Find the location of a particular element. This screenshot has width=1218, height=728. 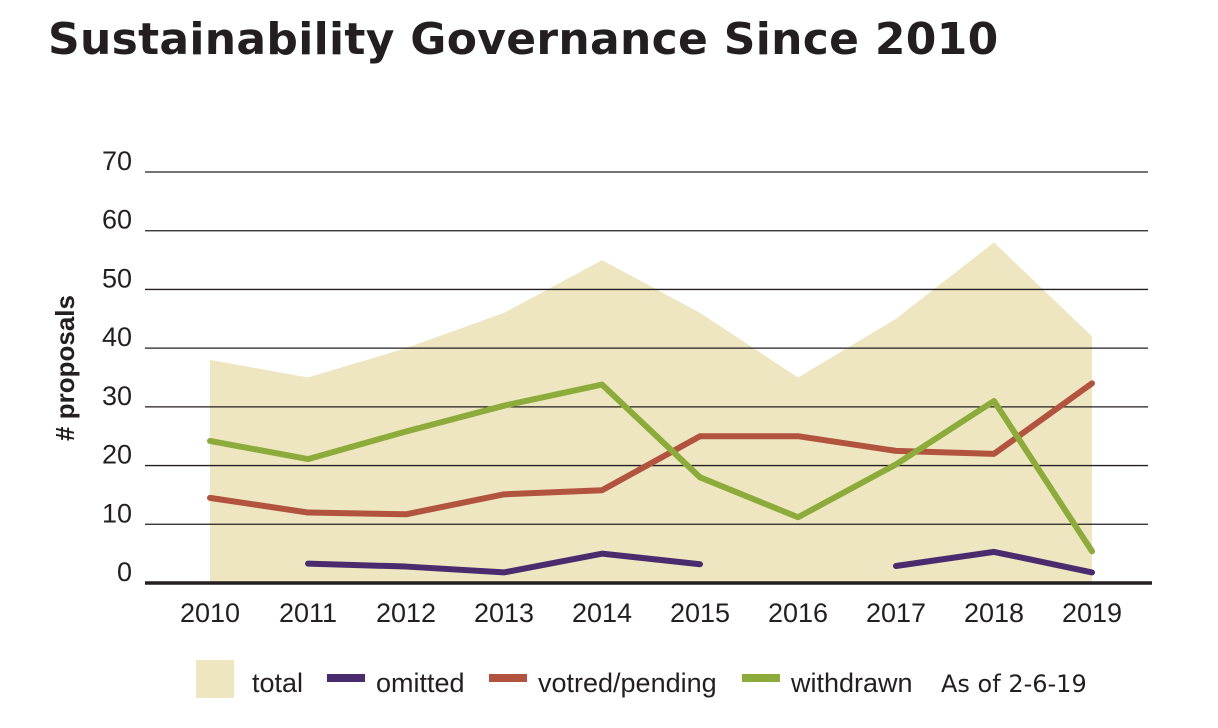

y-tick-label-60: 60 is located at coordinates (117, 220).